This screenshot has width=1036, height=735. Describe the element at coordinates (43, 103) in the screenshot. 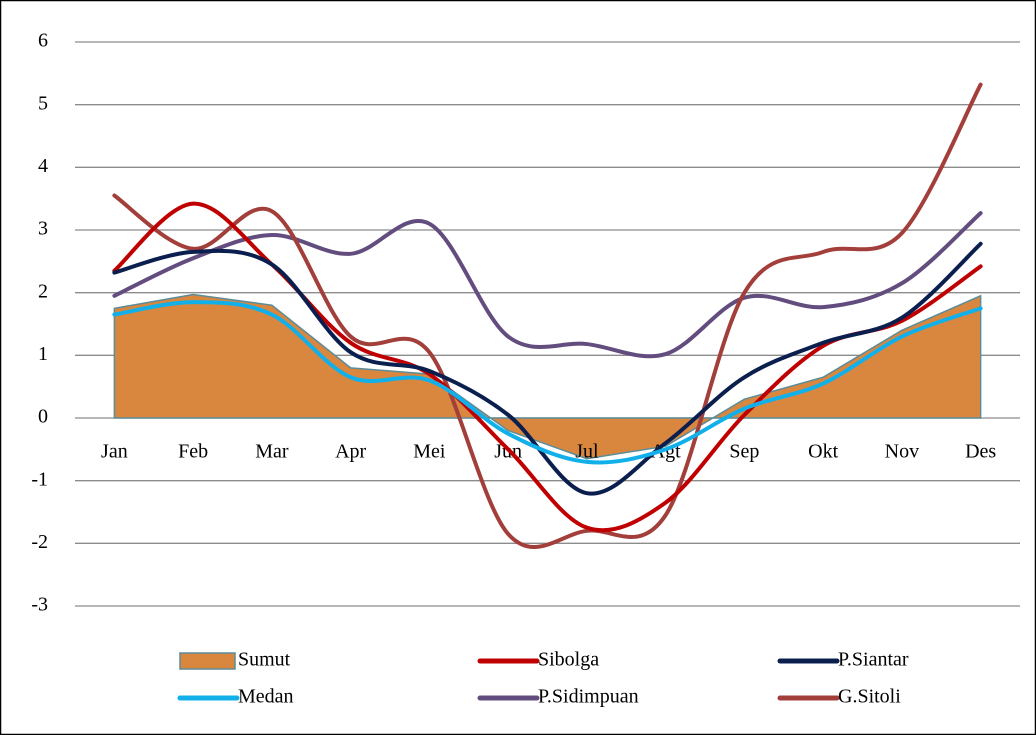

I see `y-tick-label: 5` at that location.